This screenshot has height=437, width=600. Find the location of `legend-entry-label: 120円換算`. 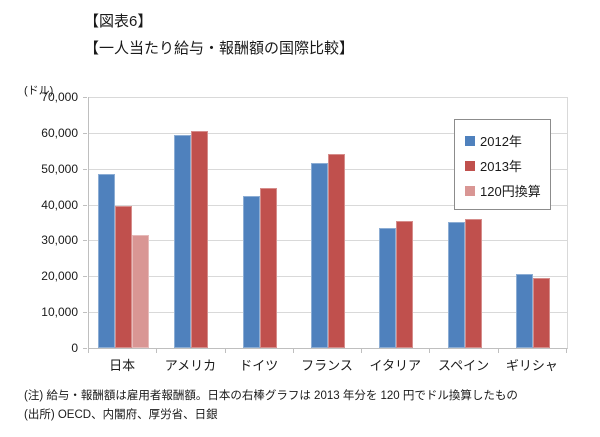

legend-entry-label: 120円換算 is located at coordinates (510, 191).